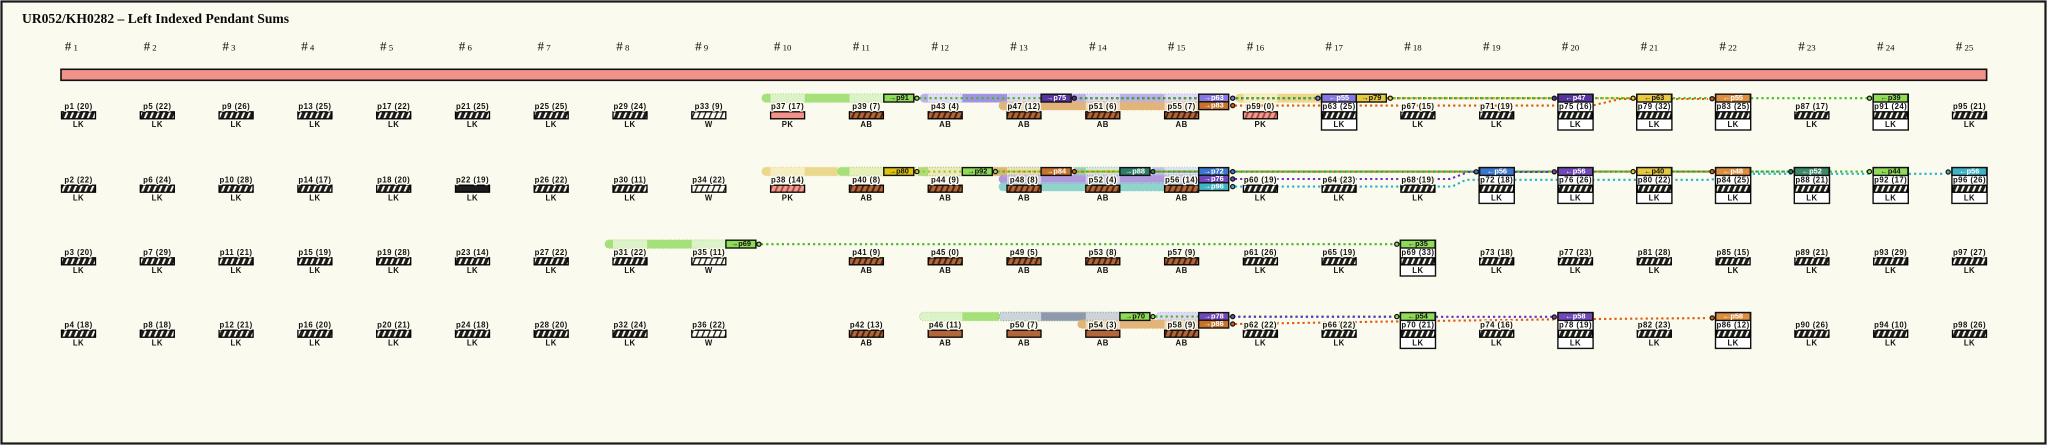 This screenshot has width=2048, height=446. I want to click on svg-text: ←p63, so click(1654, 97).